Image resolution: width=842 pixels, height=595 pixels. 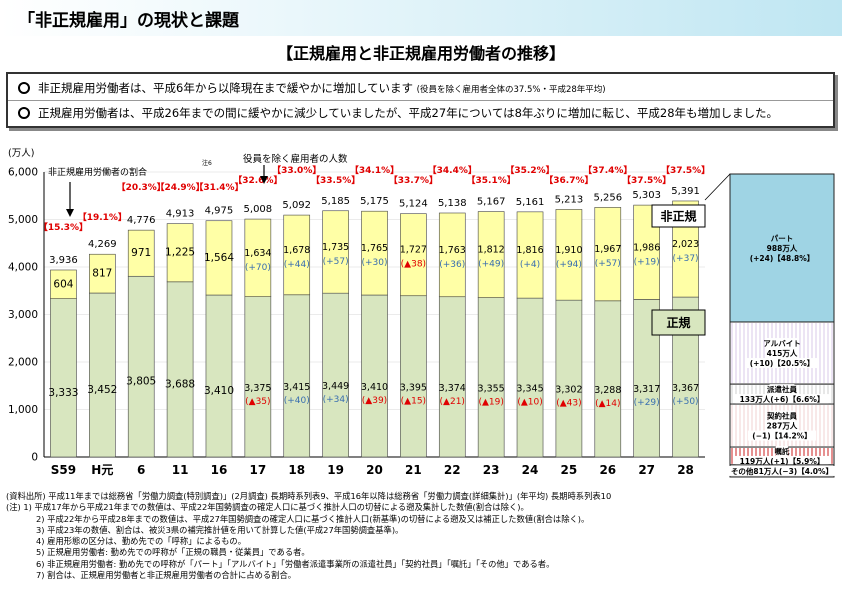 I want to click on regular-change-label: (+34), so click(x=336, y=400).